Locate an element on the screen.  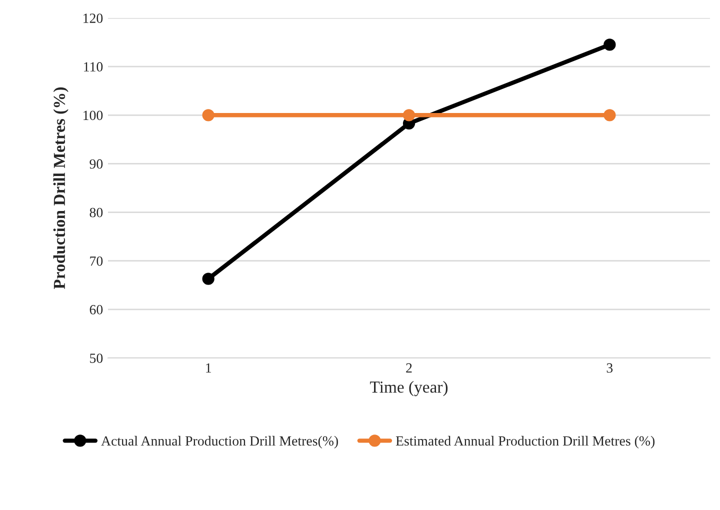
legend-label: Estimated Annual Production Drill Metres (%) is located at coordinates (525, 442).